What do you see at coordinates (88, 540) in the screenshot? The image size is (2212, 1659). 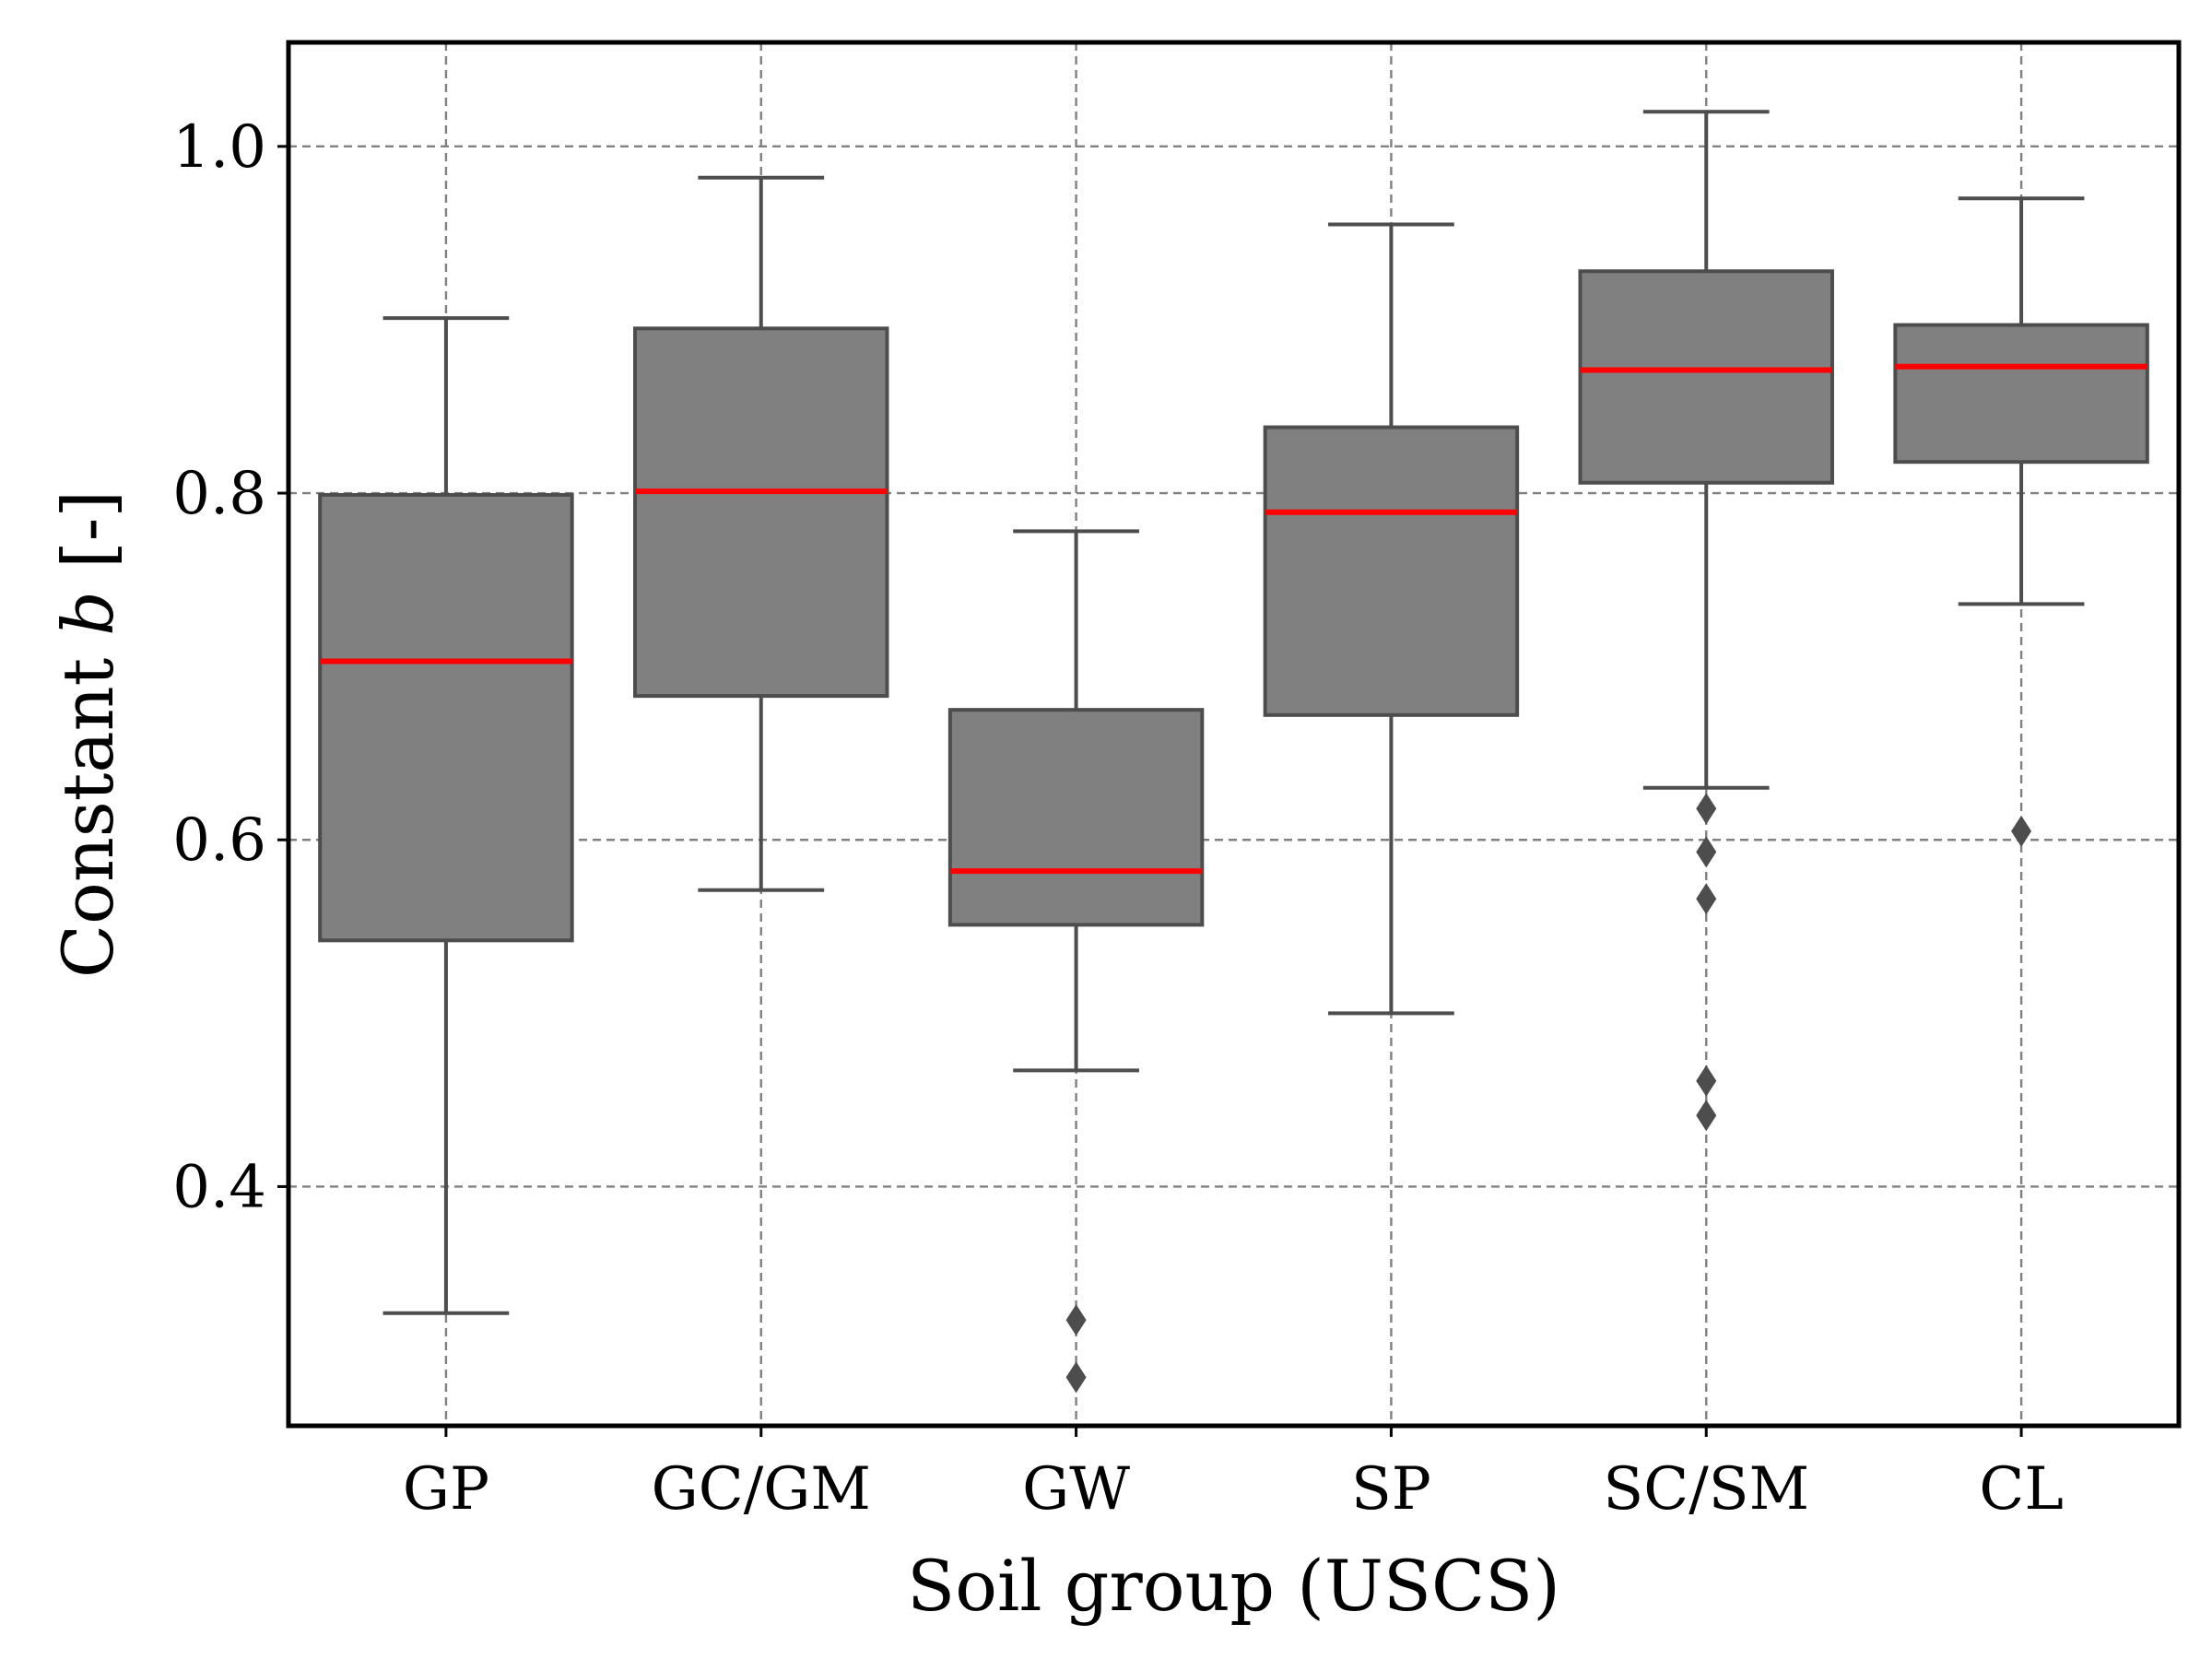 I see `y-axis-label-suffix: [-]` at bounding box center [88, 540].